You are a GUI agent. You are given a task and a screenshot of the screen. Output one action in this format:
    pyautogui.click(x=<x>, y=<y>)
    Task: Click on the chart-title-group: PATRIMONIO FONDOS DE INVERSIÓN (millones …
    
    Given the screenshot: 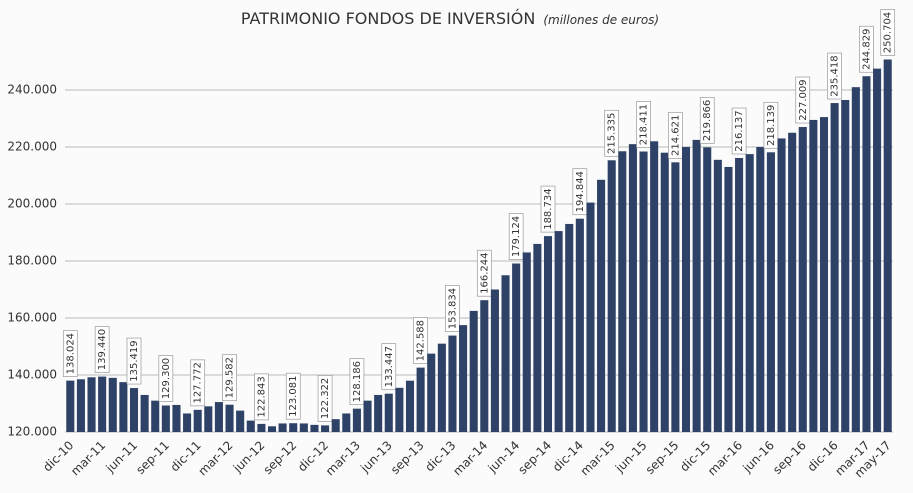 What is the action you would take?
    pyautogui.click(x=450, y=18)
    